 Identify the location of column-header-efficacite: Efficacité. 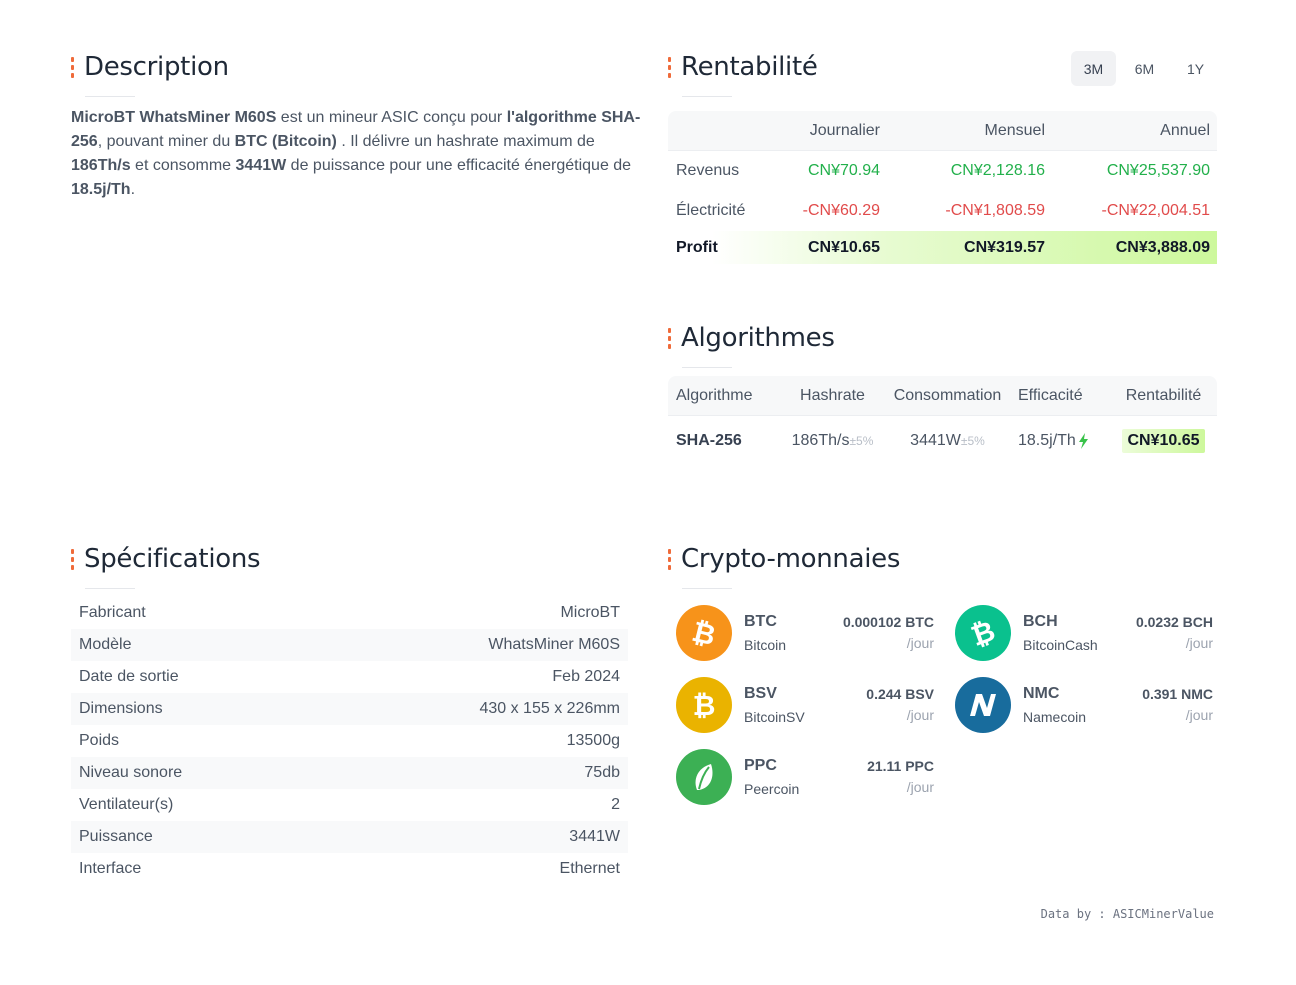
(1050, 395).